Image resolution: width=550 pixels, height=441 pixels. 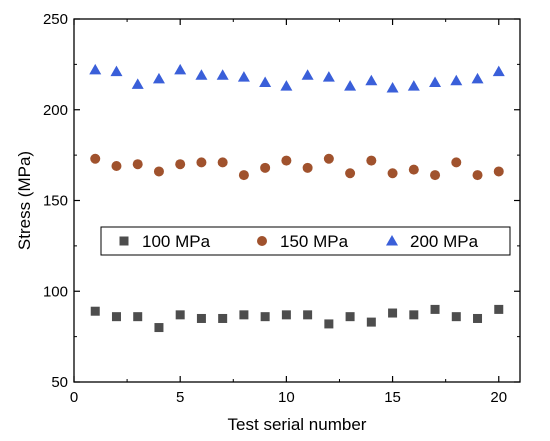 What do you see at coordinates (444, 241) in the screenshot?
I see `legend-label: 200 MPa` at bounding box center [444, 241].